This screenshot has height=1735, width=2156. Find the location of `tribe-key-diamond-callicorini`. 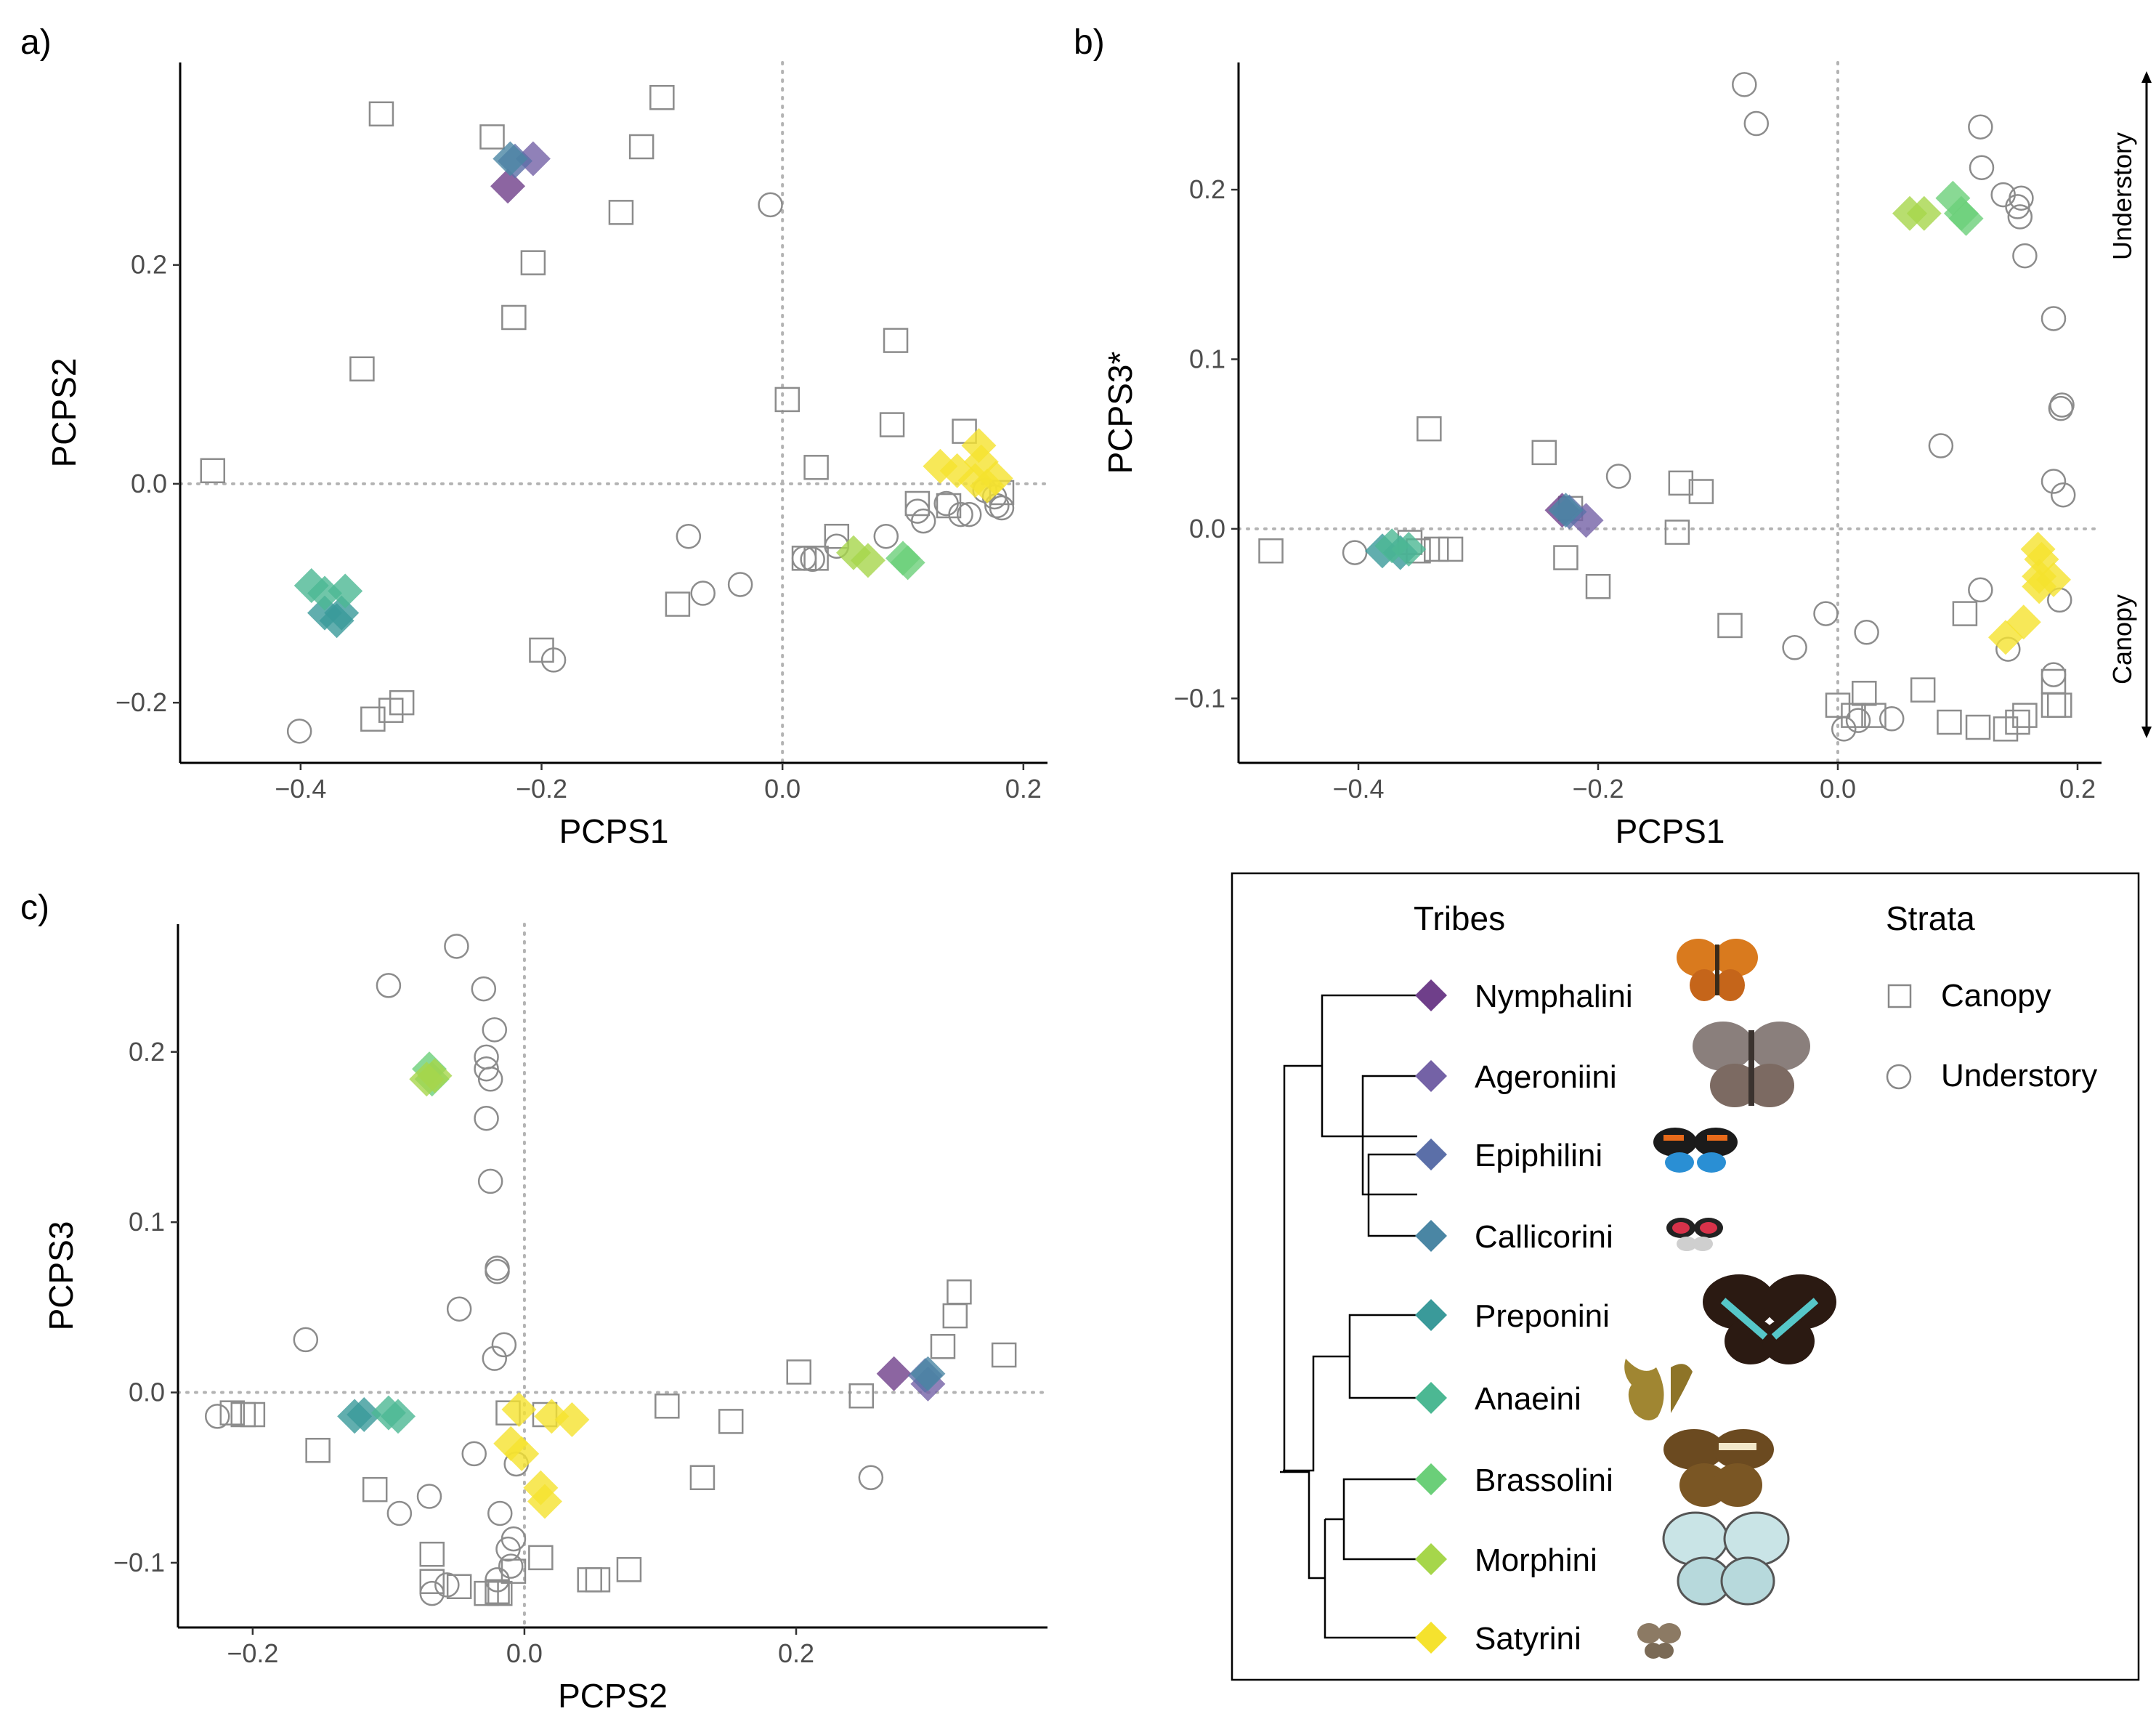

tribe-key-diamond-callicorini is located at coordinates (1431, 1236).